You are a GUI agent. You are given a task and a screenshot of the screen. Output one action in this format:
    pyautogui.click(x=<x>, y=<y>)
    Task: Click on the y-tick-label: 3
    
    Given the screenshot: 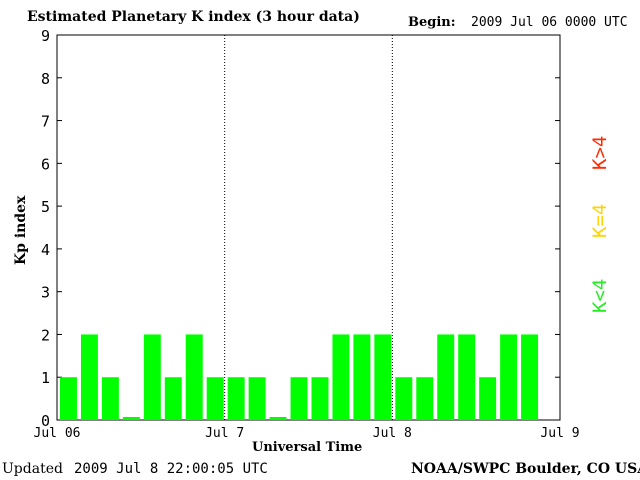 What is the action you would take?
    pyautogui.click(x=45, y=293)
    